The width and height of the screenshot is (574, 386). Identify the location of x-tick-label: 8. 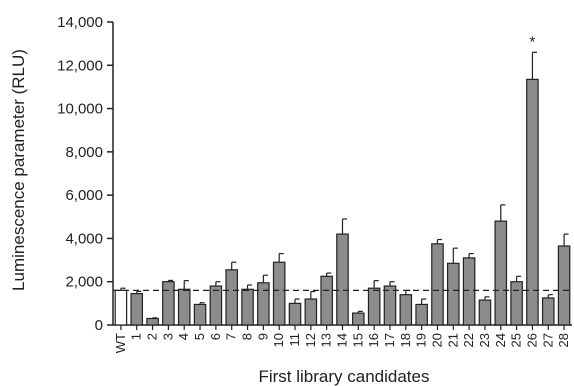
(247, 336).